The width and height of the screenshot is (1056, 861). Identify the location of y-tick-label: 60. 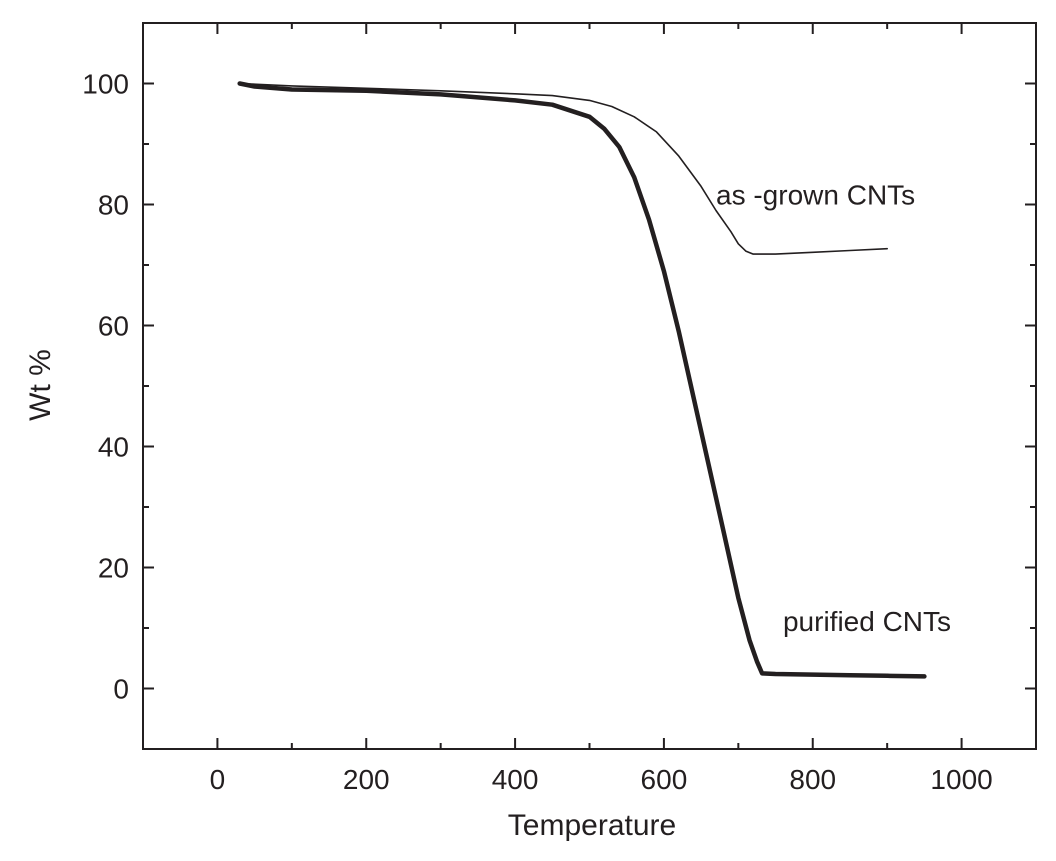
(113, 326).